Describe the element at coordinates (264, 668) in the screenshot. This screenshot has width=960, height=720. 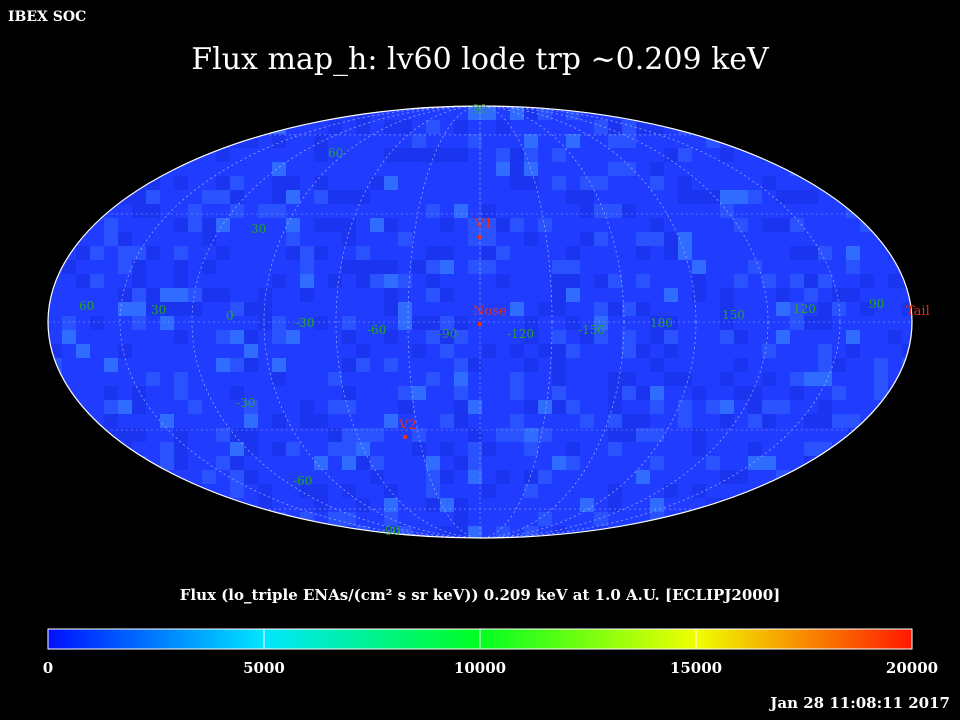
I see `colorbar-tick-label: 5000` at that location.